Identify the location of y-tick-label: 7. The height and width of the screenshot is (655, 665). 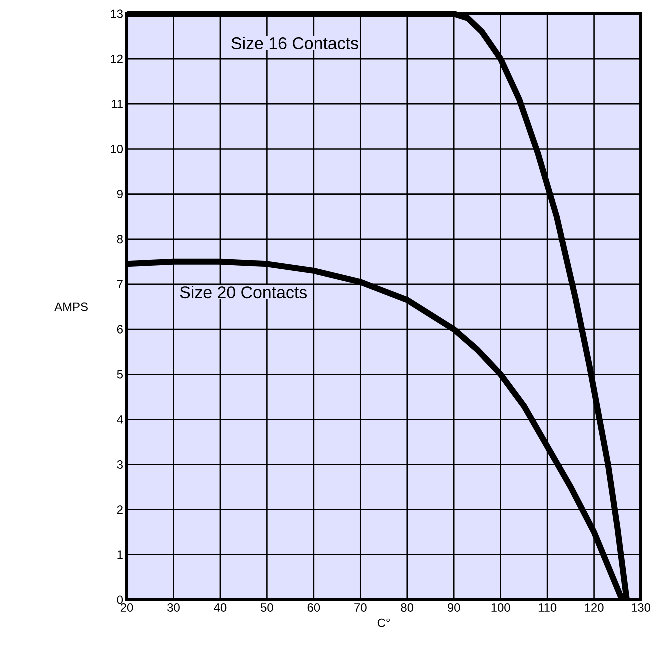
(120, 284).